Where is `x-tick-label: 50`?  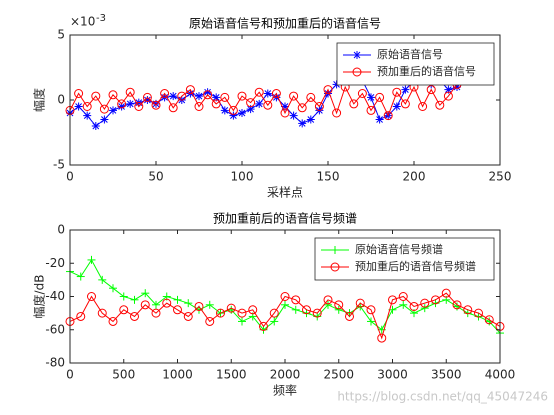 x-tick-label: 50 is located at coordinates (155, 177).